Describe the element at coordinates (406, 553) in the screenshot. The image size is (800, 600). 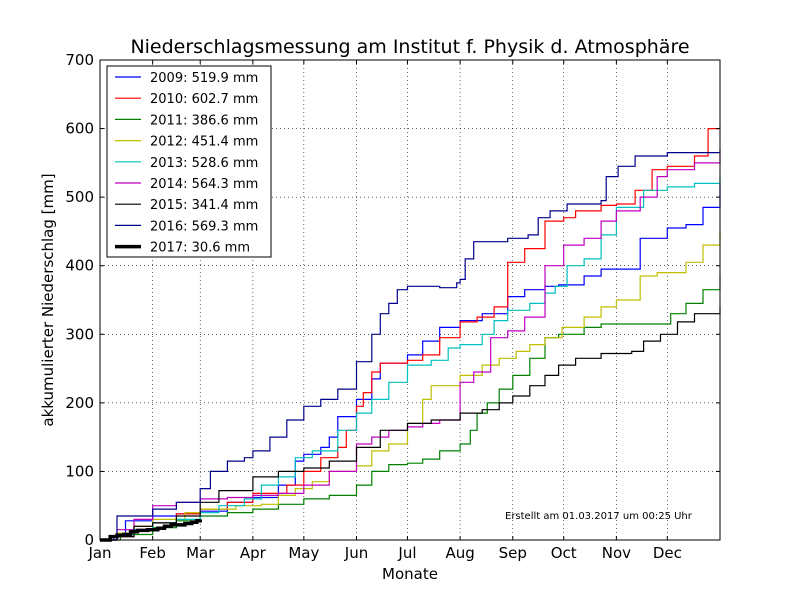
I see `x-tick-label: Jul` at that location.